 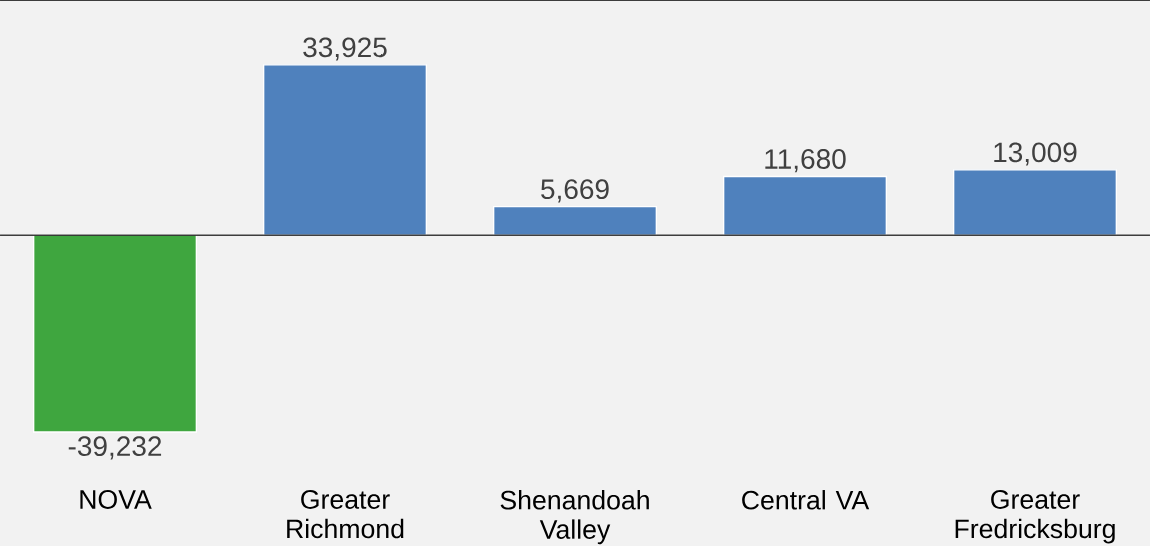 I want to click on data-label: 5,669, so click(x=575, y=191).